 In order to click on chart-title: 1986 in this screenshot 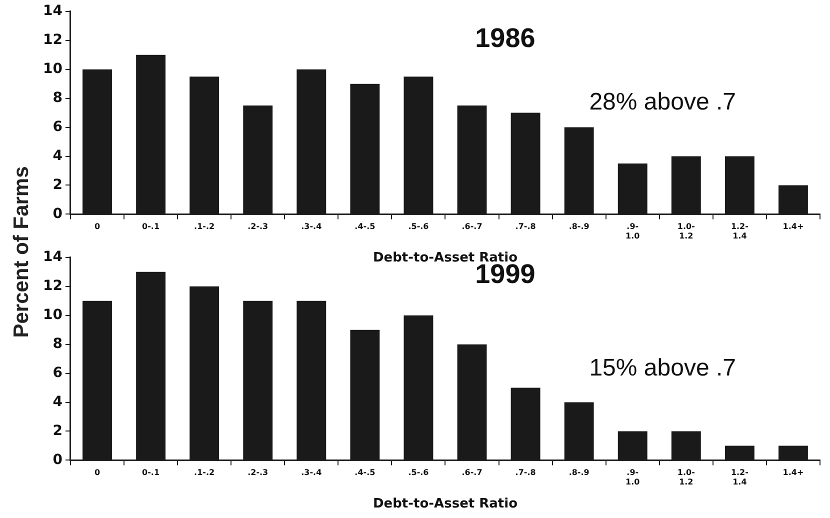, I will do `click(505, 37)`.